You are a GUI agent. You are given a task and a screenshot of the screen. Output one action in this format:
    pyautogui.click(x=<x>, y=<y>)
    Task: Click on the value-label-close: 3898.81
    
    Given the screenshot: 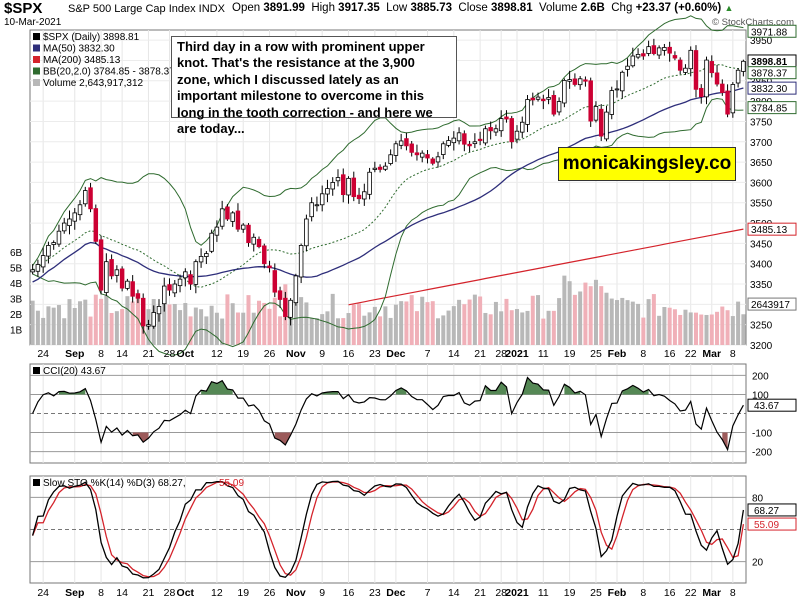 What is the action you would take?
    pyautogui.click(x=769, y=62)
    